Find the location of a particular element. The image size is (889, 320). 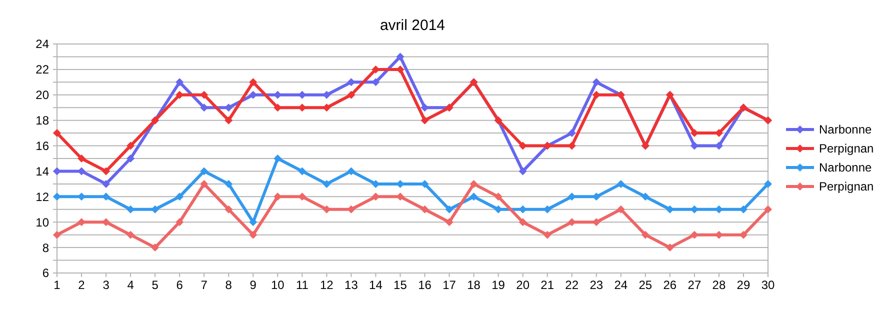

y-tick-label: 20 is located at coordinates (43, 95).